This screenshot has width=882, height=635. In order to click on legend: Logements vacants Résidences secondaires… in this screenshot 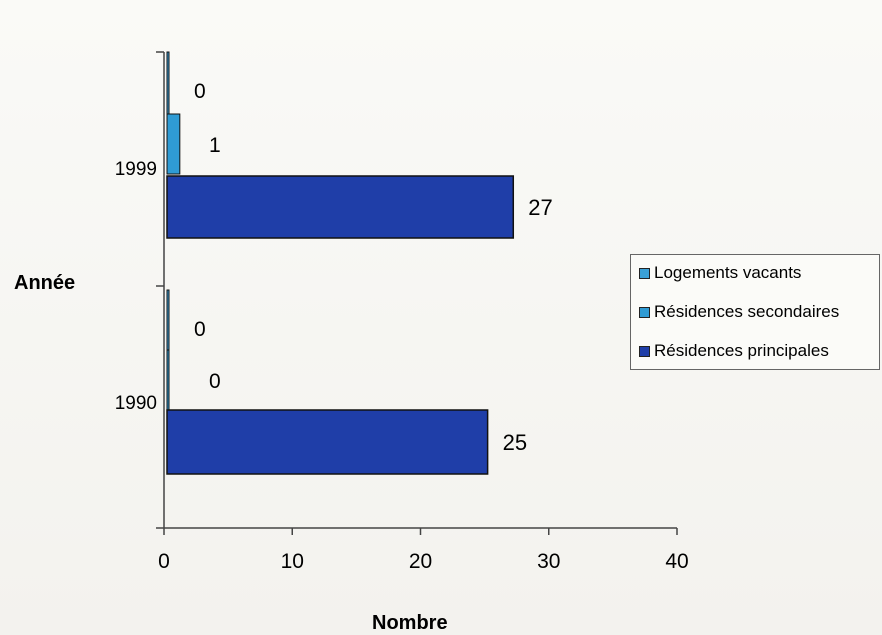, I will do `click(755, 312)`.